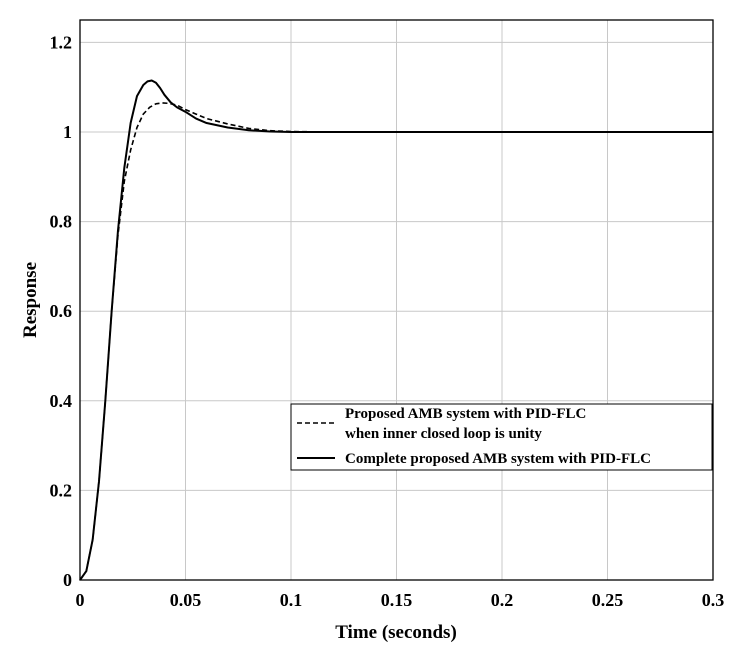 Image resolution: width=737 pixels, height=645 pixels. I want to click on x-tick-label: 0.25, so click(608, 600).